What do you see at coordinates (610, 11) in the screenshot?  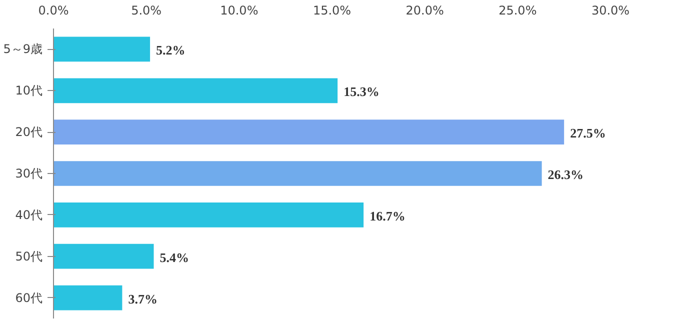 I see `x-tick-label: 30.0%` at bounding box center [610, 11].